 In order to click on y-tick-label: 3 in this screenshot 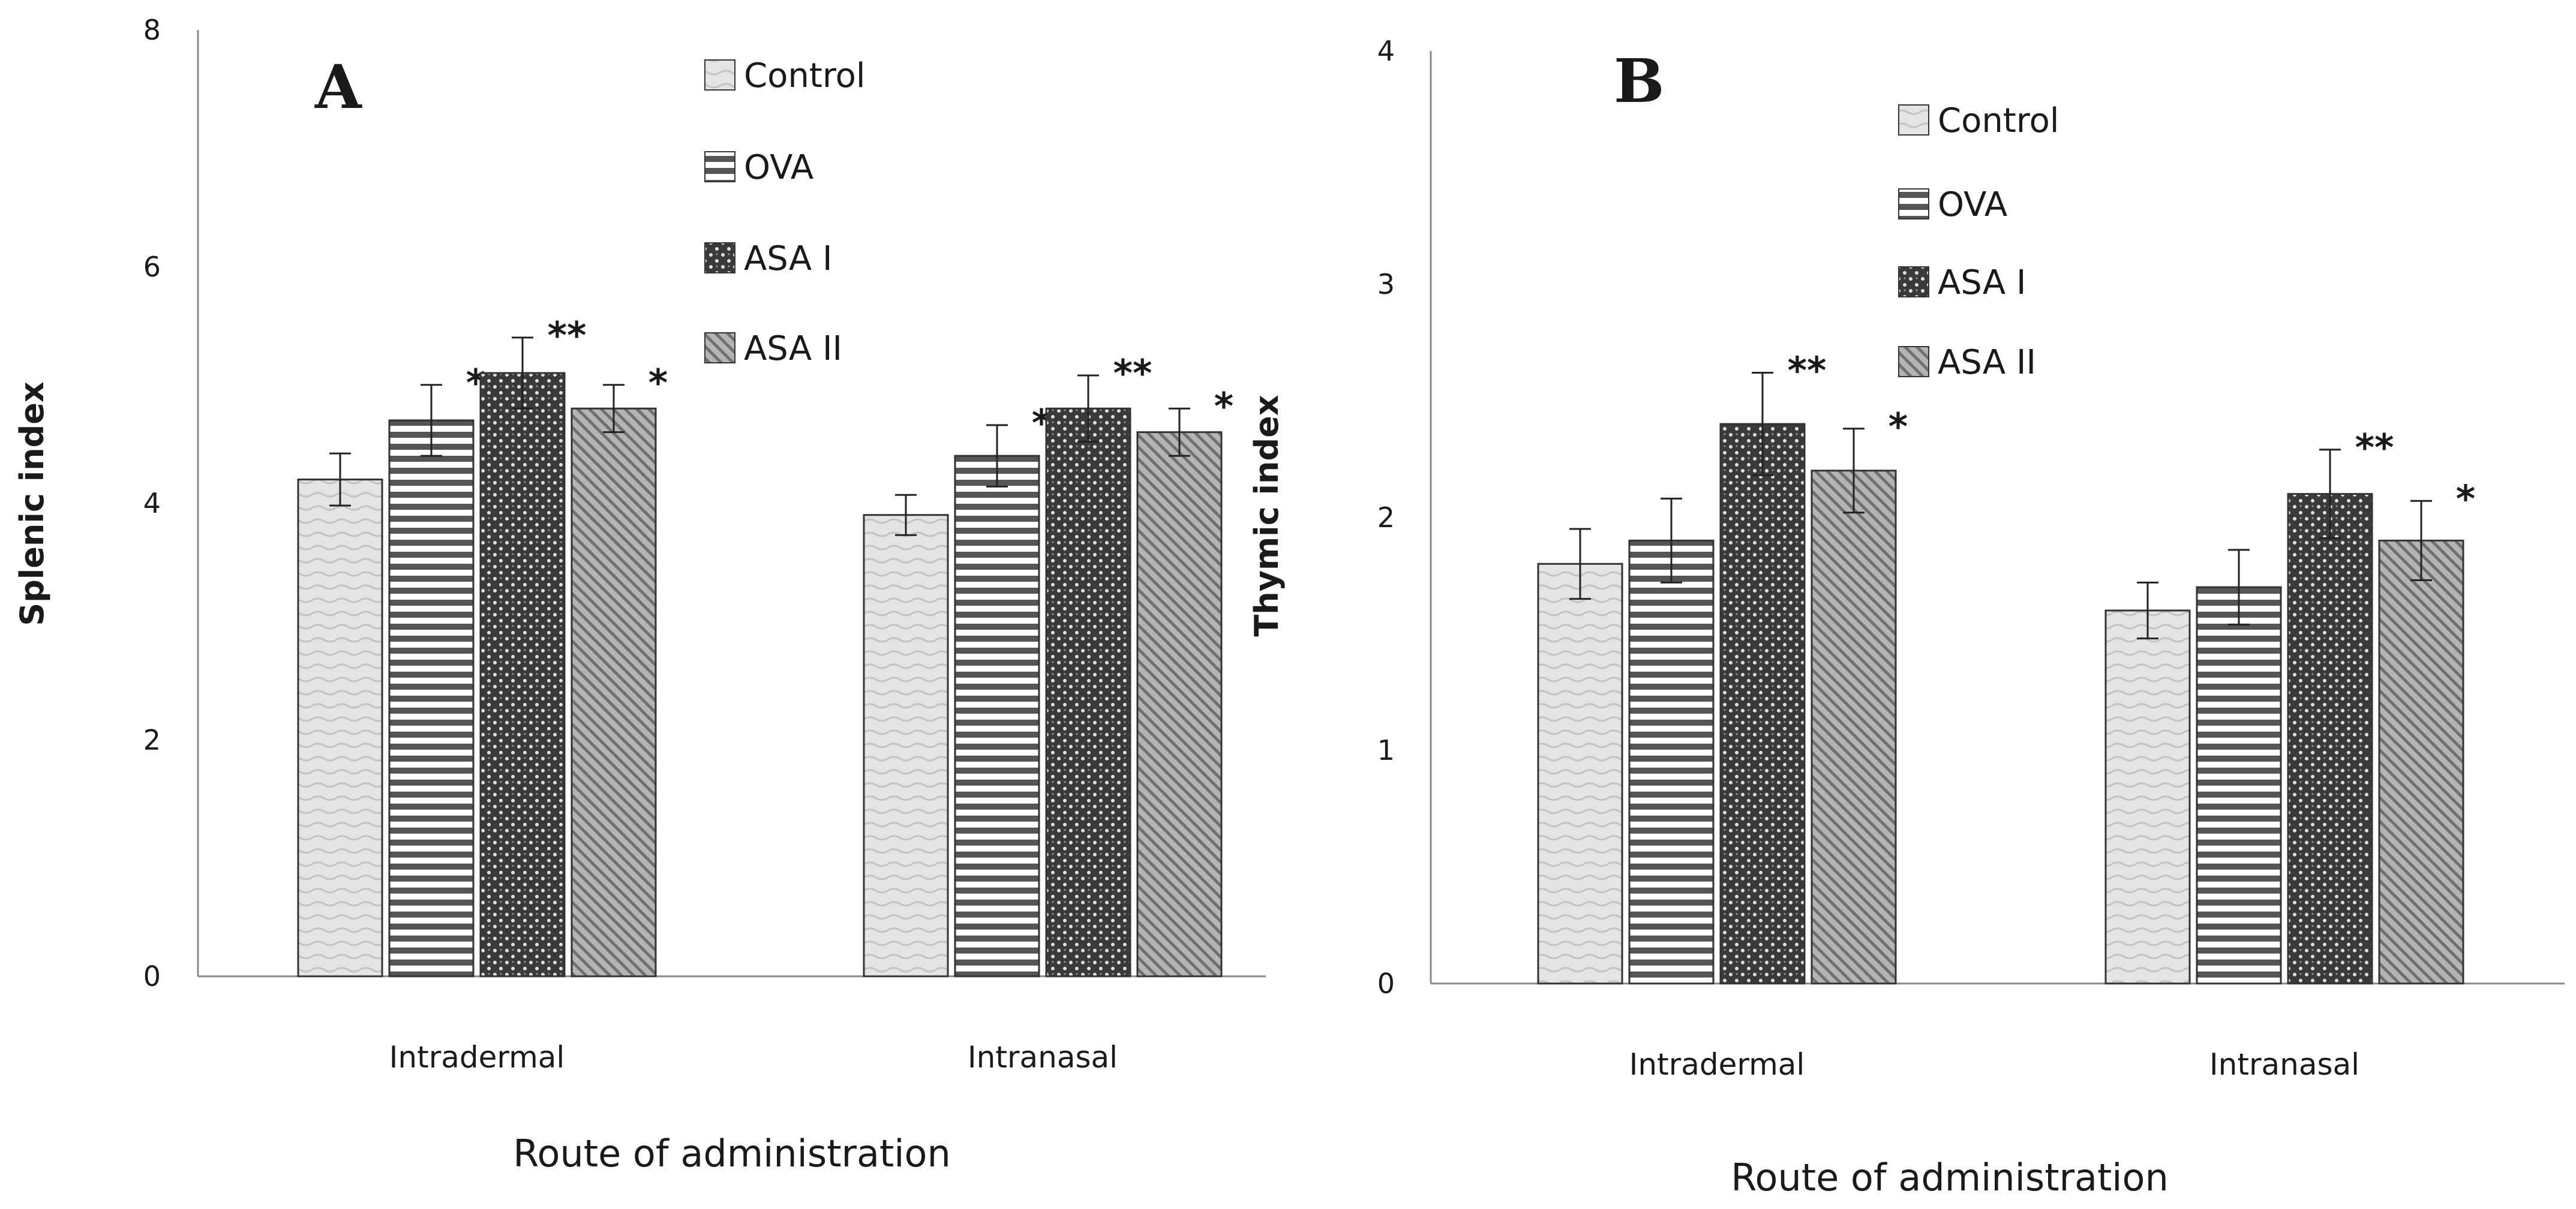, I will do `click(1386, 284)`.